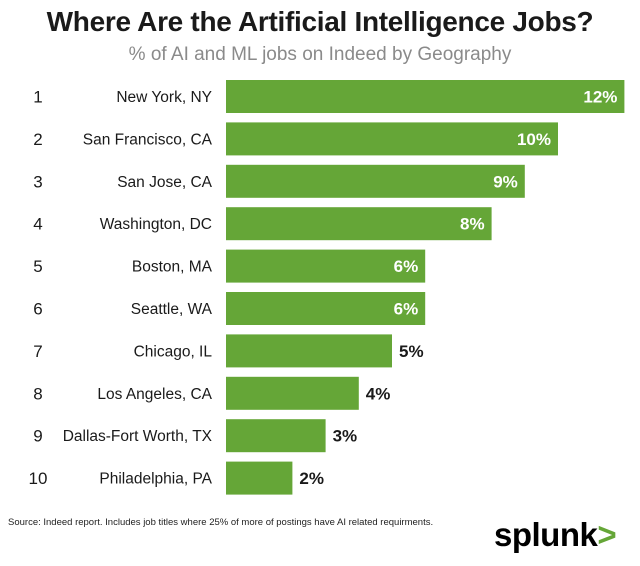 The width and height of the screenshot is (640, 566). I want to click on rank-label: 8, so click(37, 393).